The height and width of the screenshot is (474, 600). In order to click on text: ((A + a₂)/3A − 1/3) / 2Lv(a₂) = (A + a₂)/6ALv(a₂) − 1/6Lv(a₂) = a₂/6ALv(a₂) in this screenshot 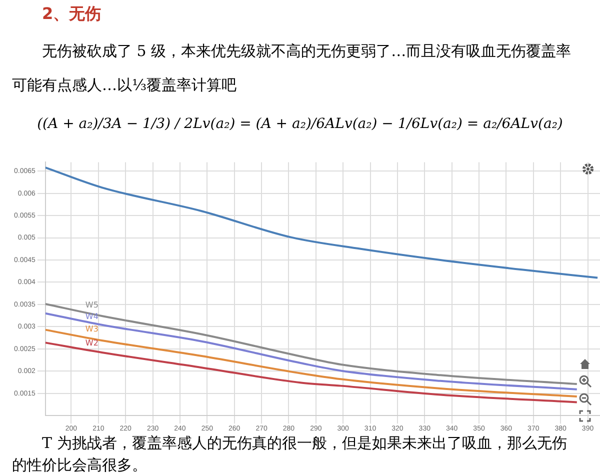, I will do `click(300, 124)`.